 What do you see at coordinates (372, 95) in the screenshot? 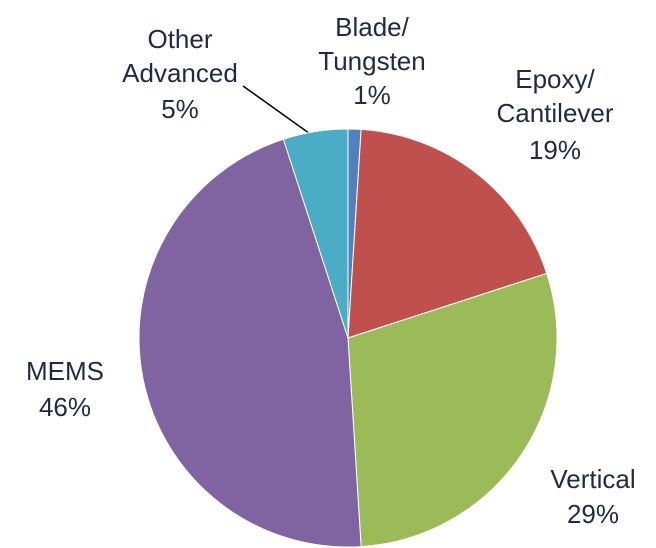
I see `slice-value-label: 1%` at bounding box center [372, 95].